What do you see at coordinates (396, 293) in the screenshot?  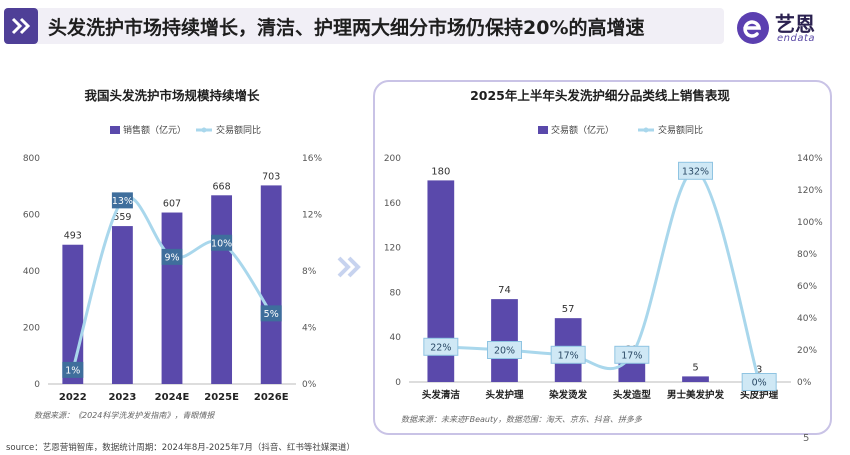 I see `y-left-tick-label: 80` at bounding box center [396, 293].